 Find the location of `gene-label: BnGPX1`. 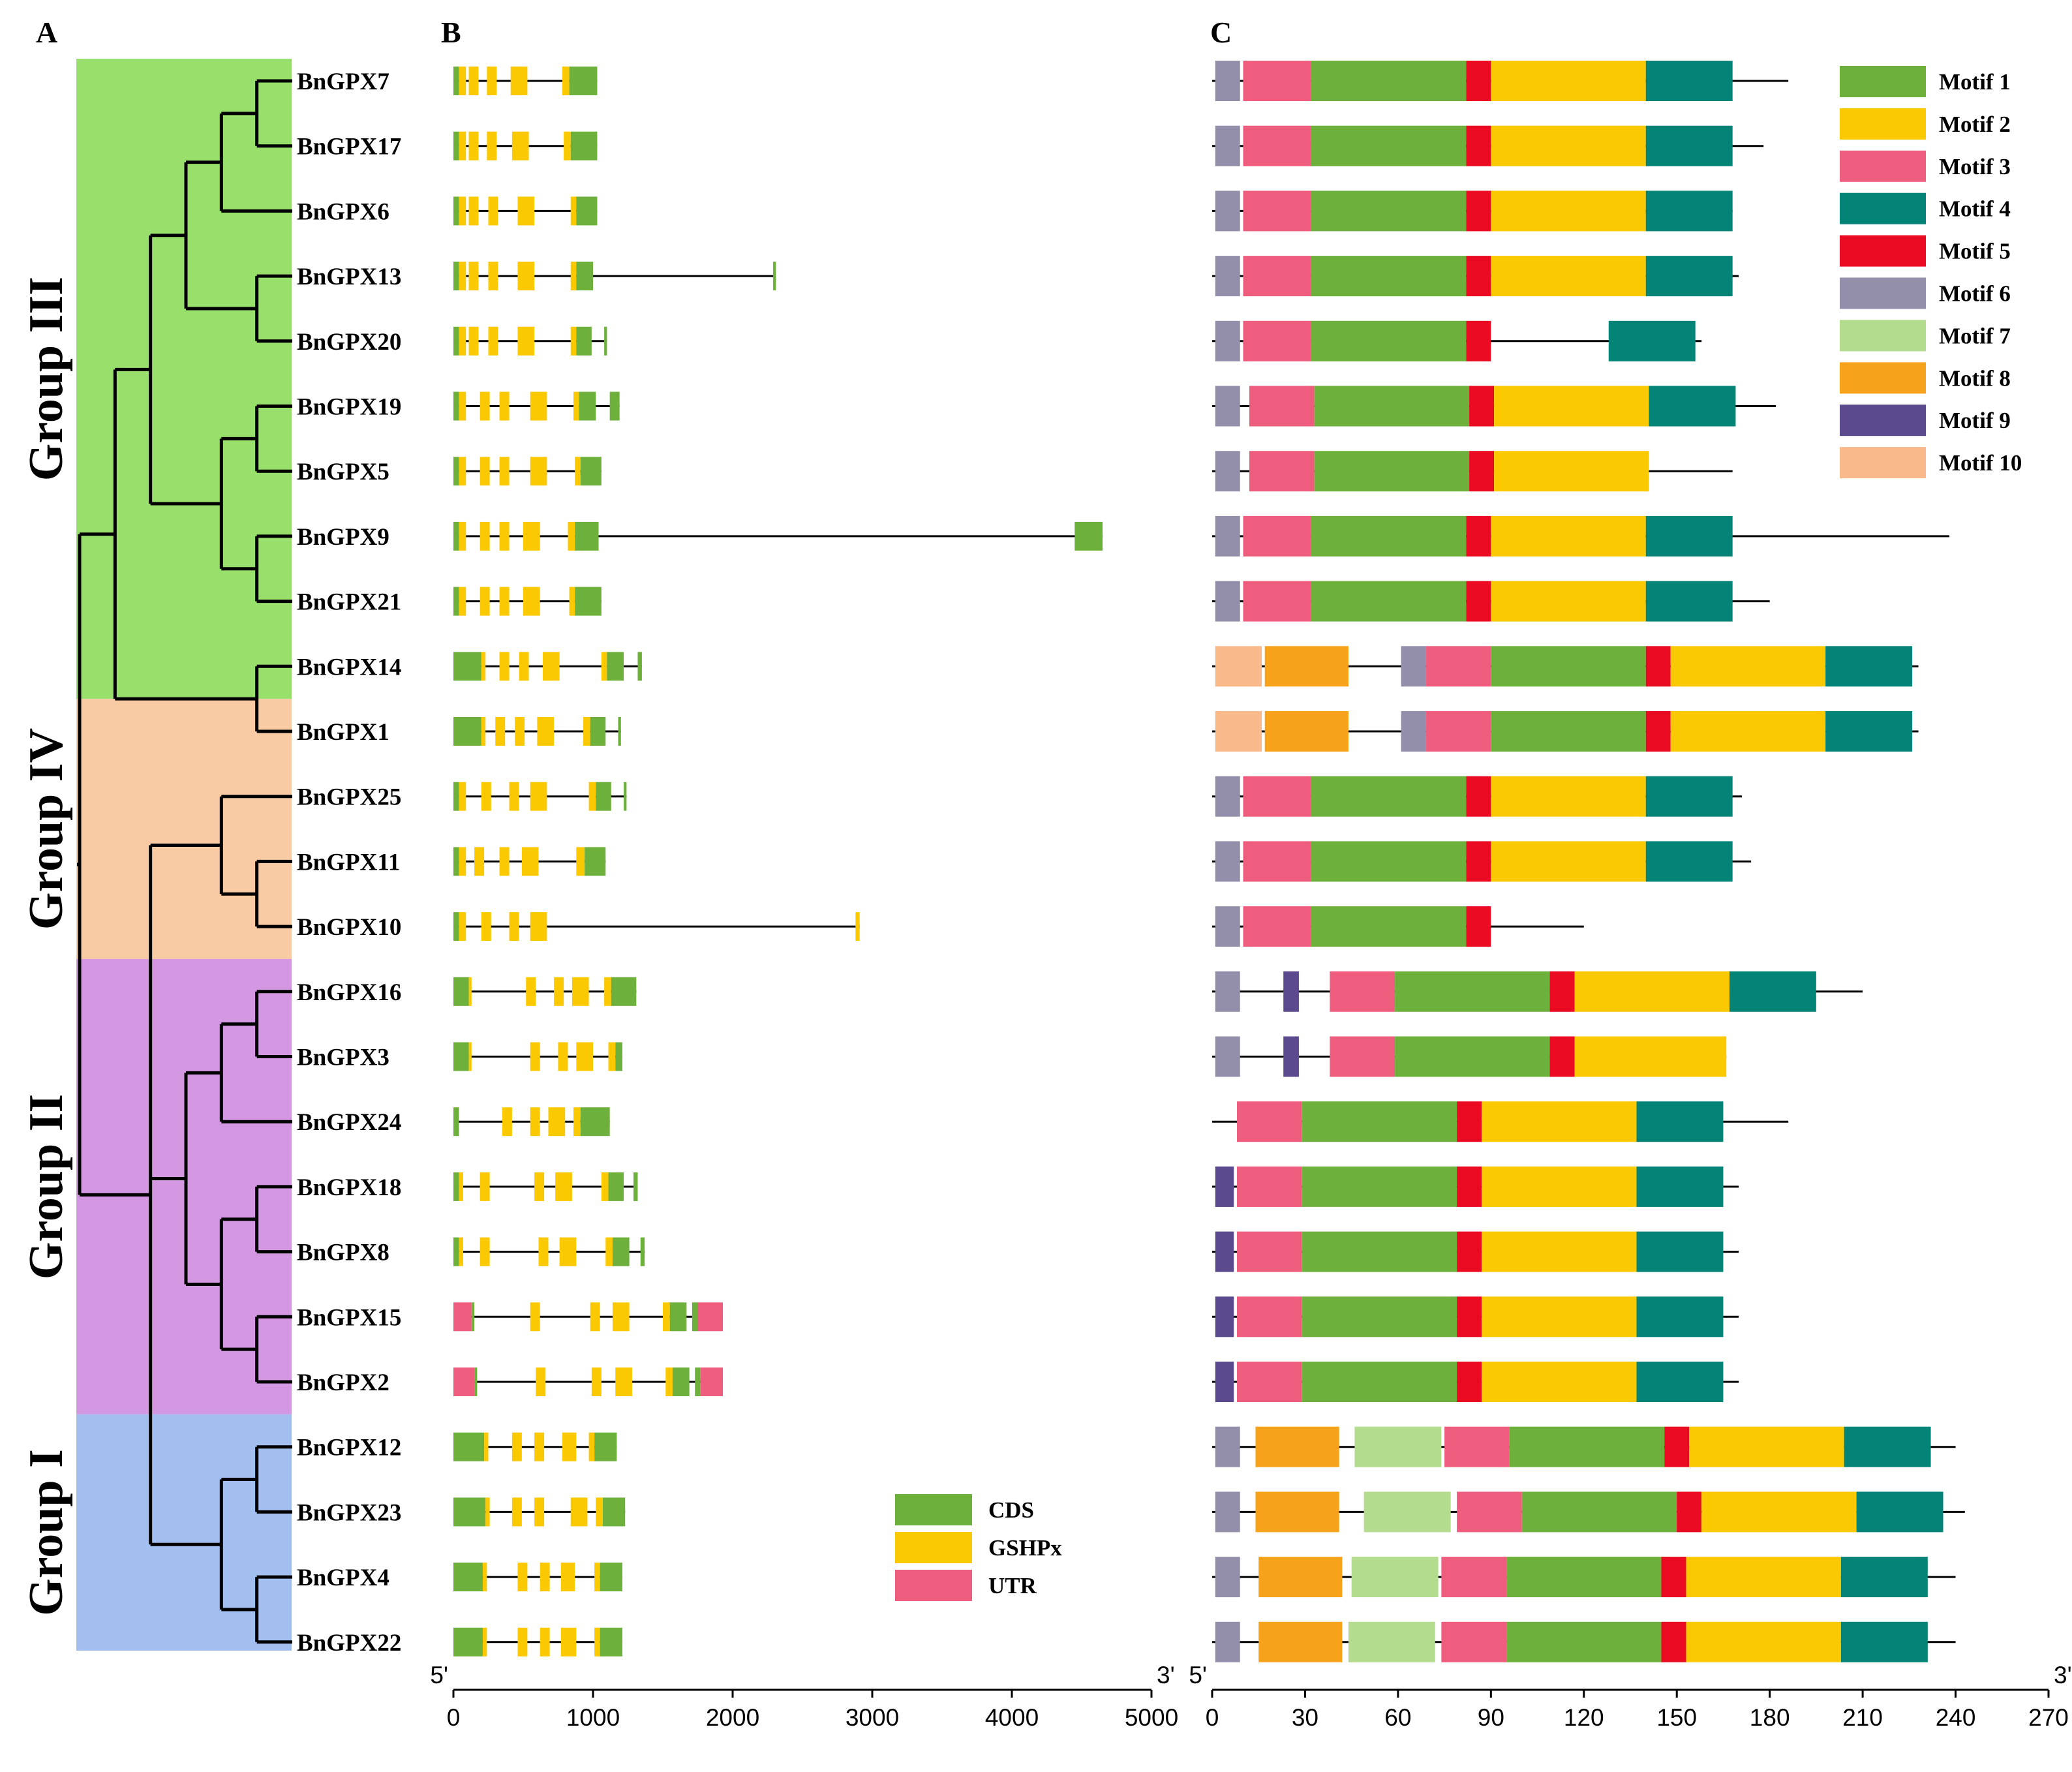

gene-label: BnGPX1 is located at coordinates (343, 733).